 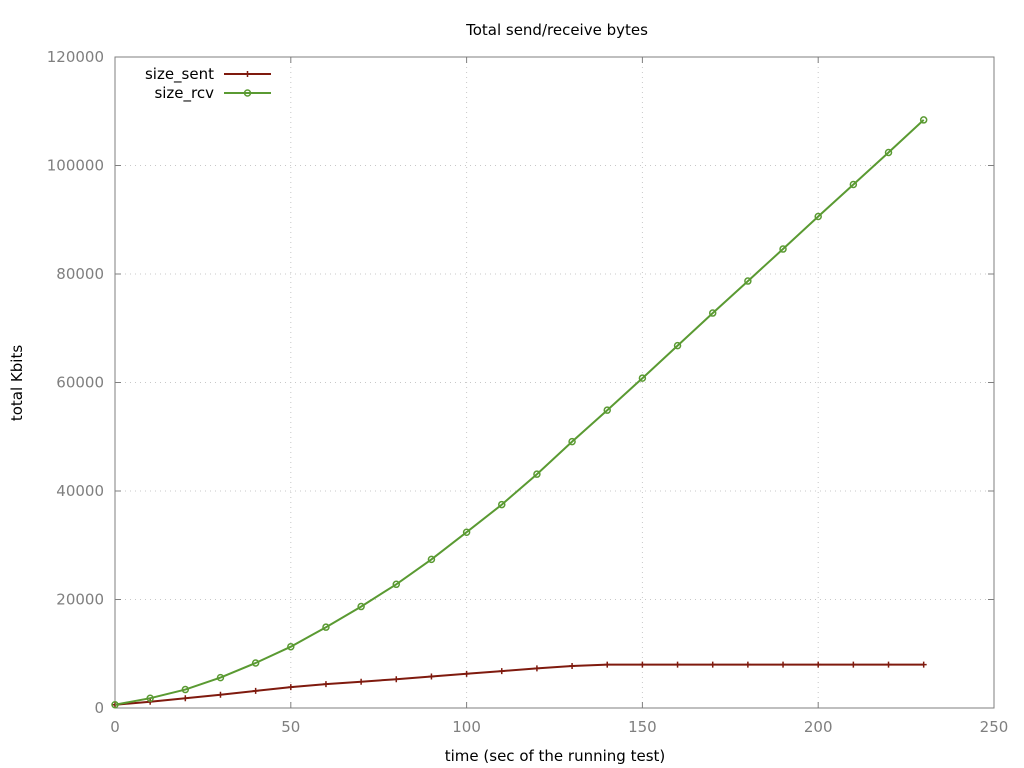 I want to click on y-tick-label: 60000, so click(x=80, y=383).